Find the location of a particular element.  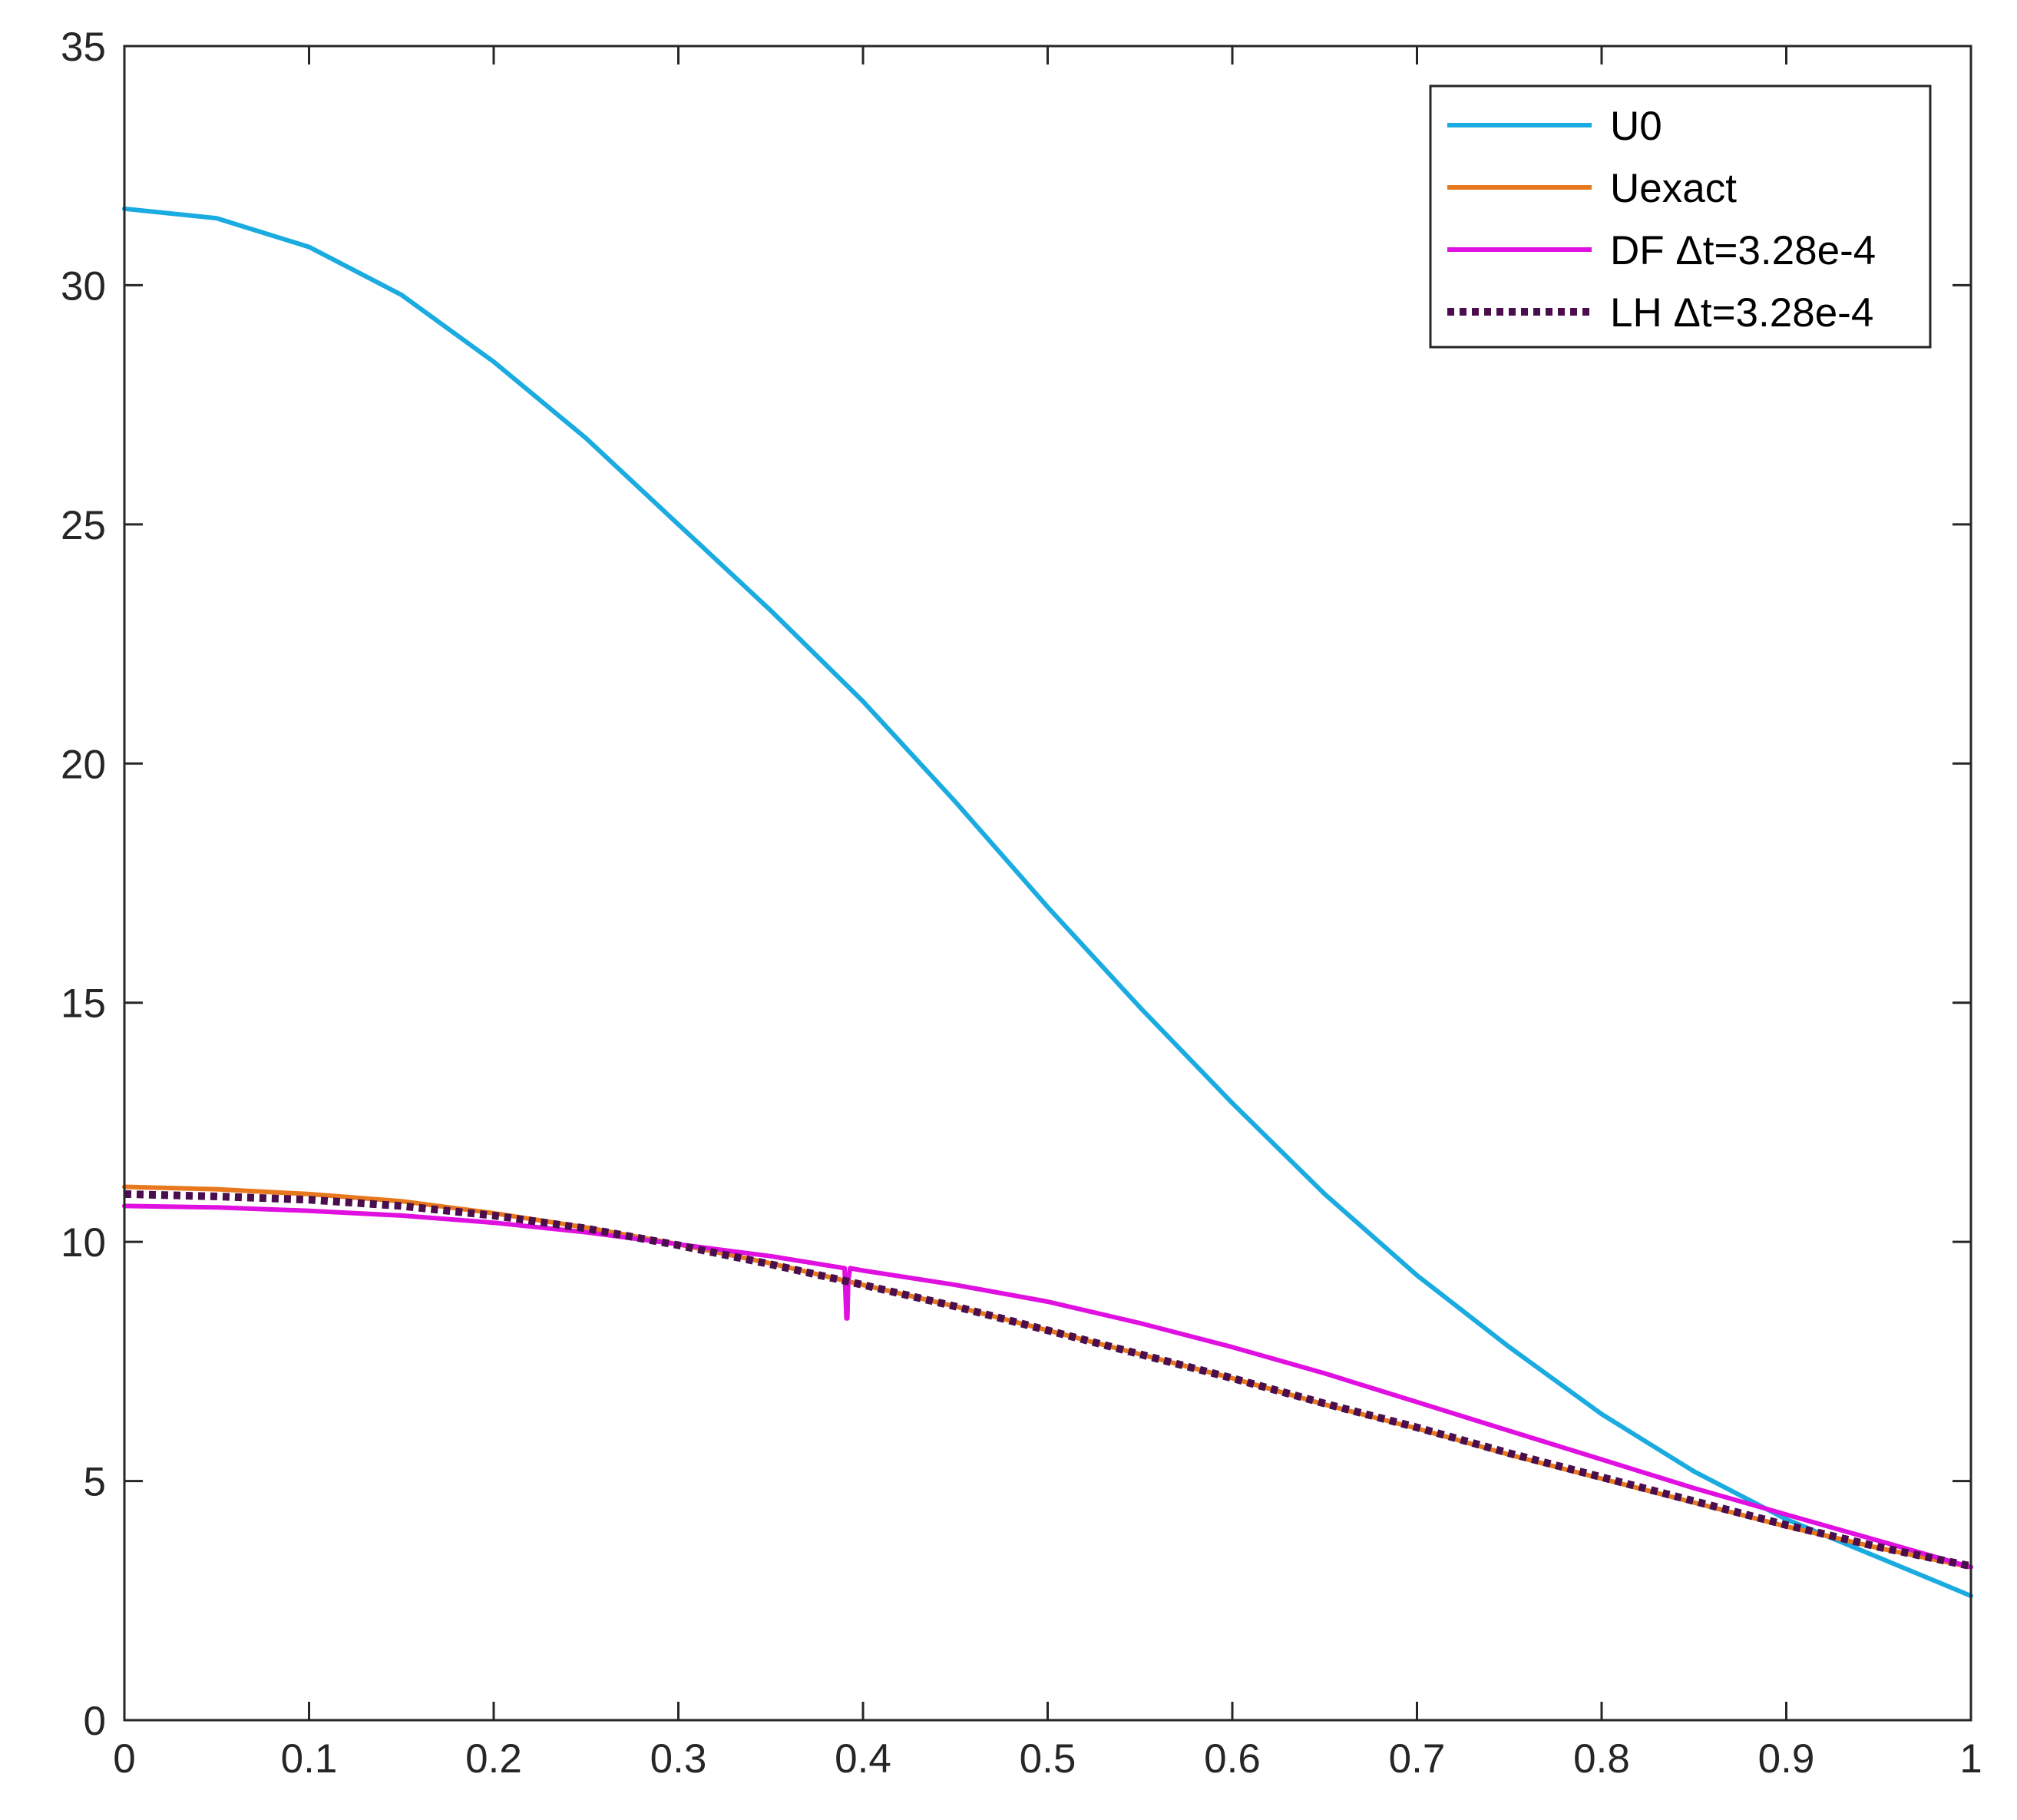

x-tick-label: 0.7 is located at coordinates (1417, 1759).